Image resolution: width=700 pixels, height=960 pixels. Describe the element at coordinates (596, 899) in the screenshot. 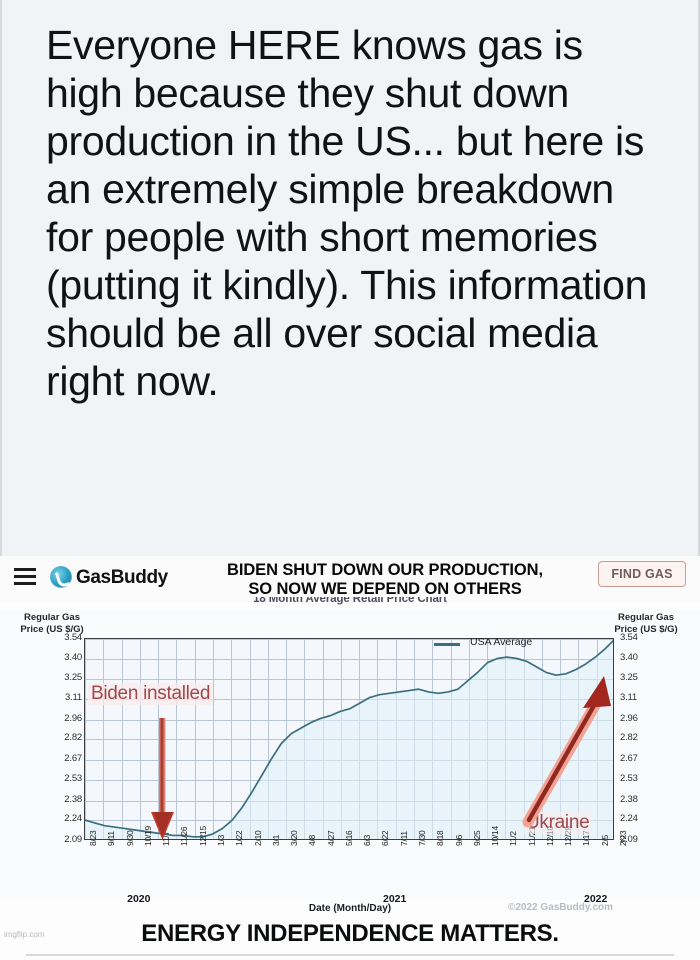

I see `x-axis-year-label: 2022` at that location.